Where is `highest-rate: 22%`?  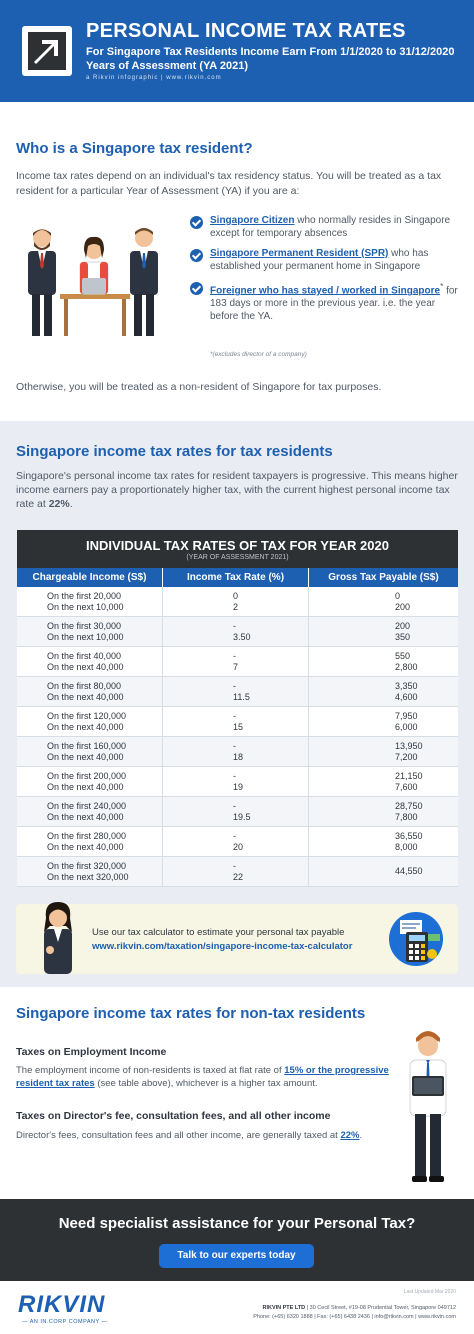
highest-rate: 22% is located at coordinates (59, 504).